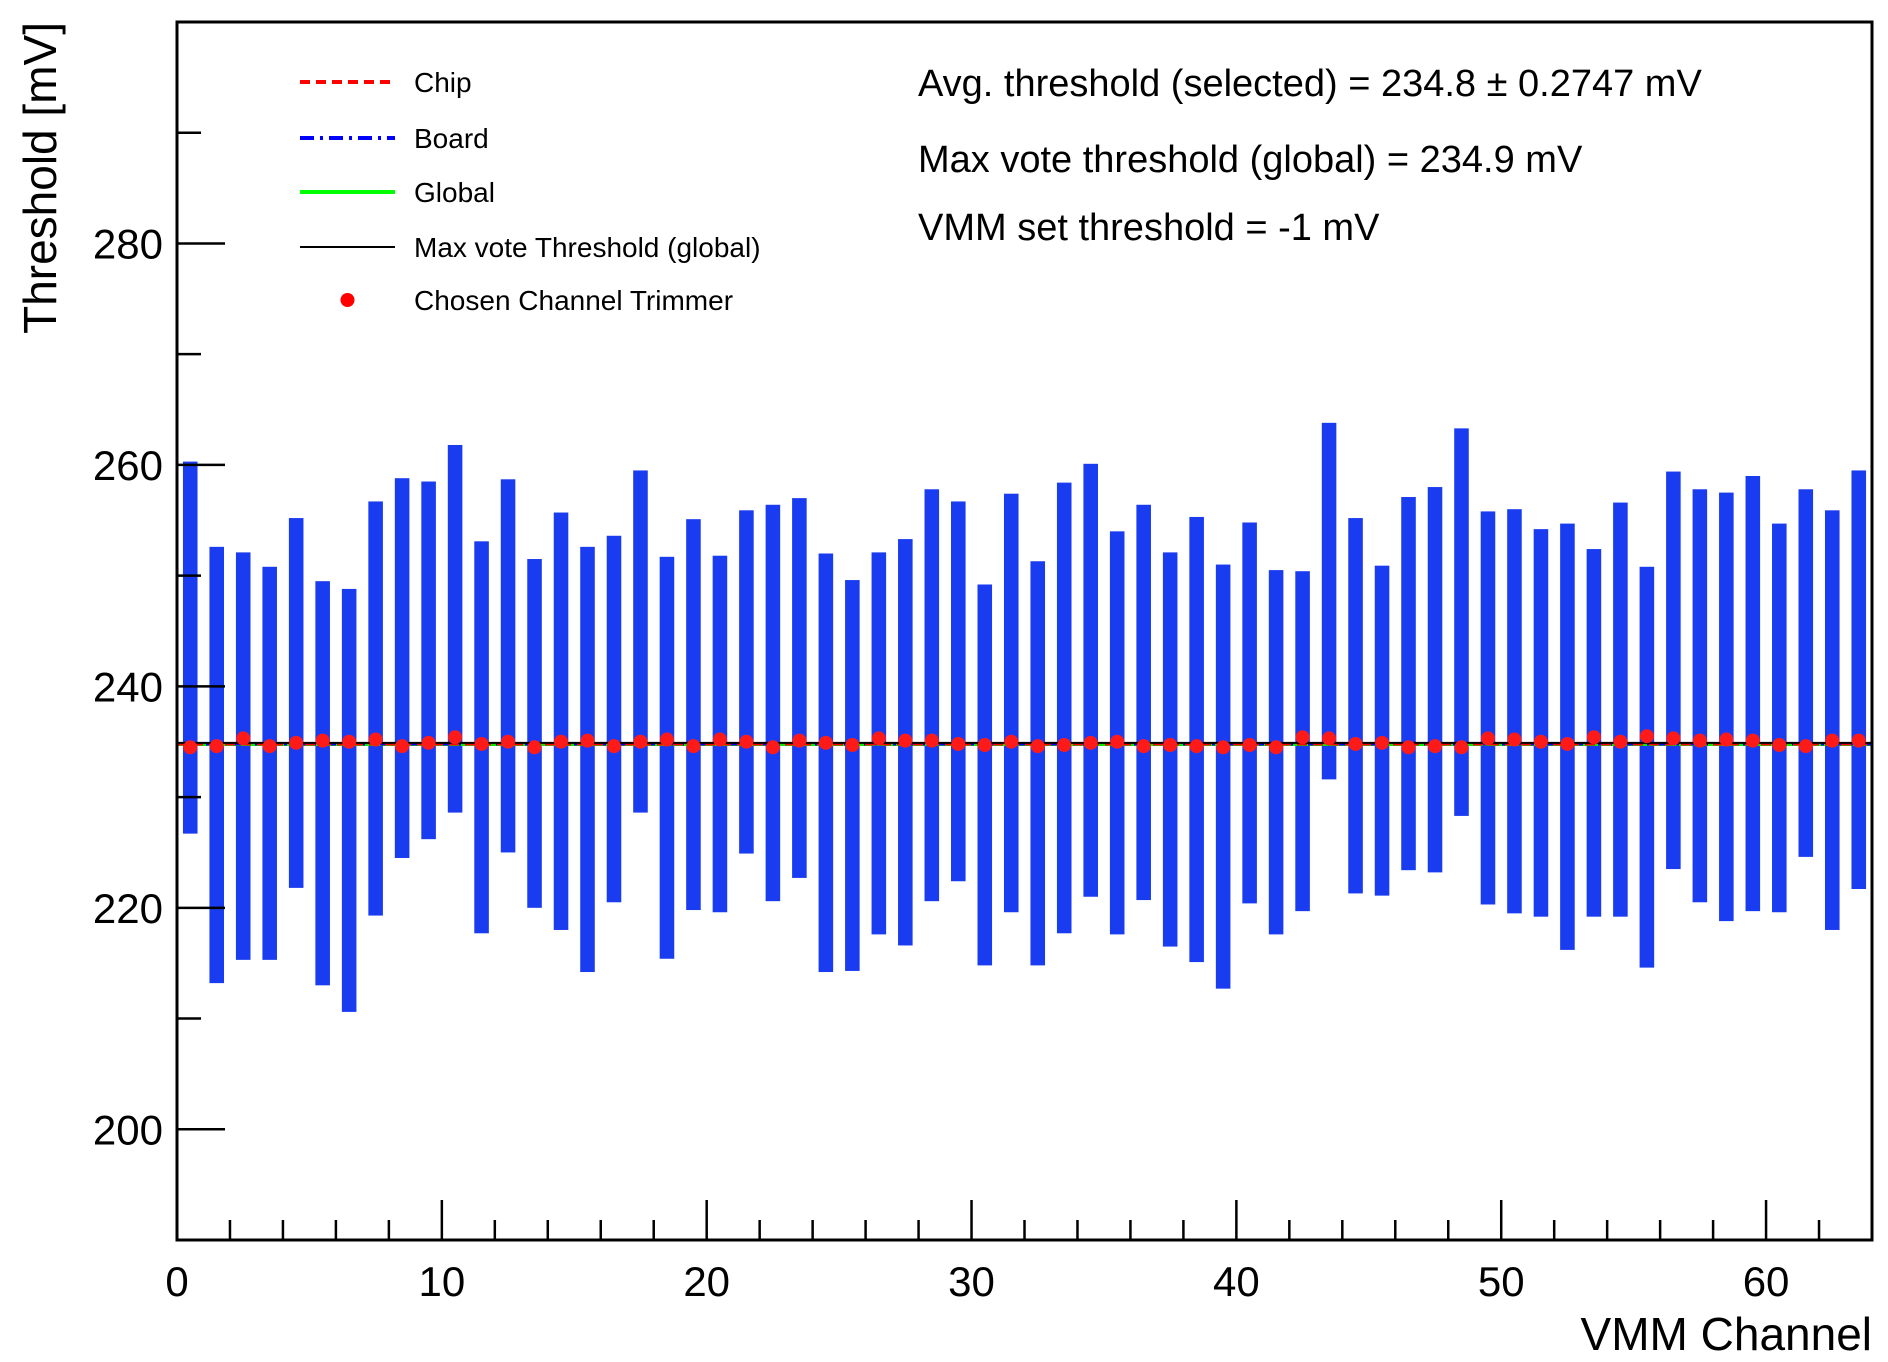  Describe the element at coordinates (573, 300) in the screenshot. I see `legend-label: Chosen Channel Trimmer` at that location.